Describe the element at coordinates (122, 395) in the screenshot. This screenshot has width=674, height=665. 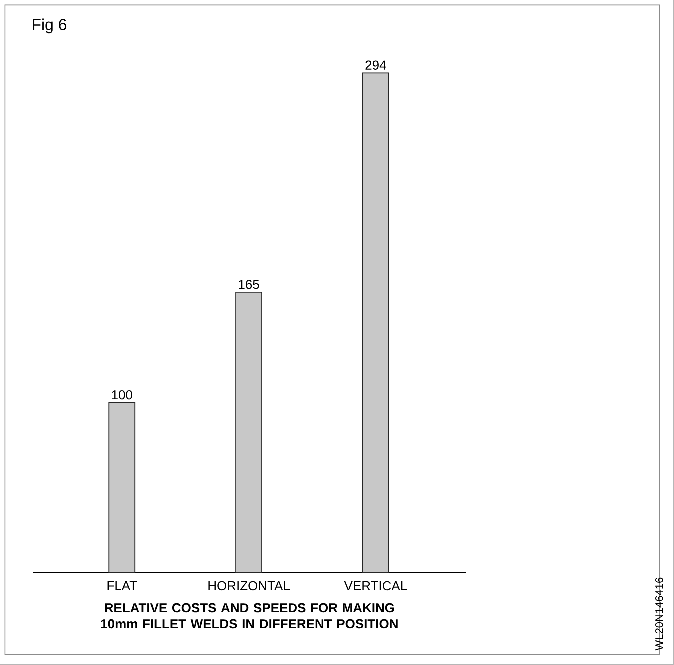
I see `data-label: 100` at that location.